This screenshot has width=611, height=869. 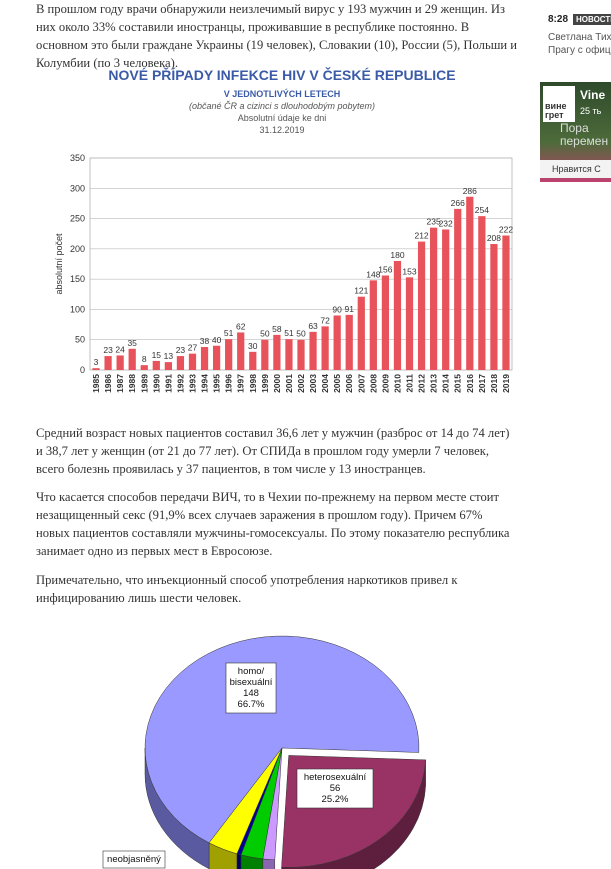 I want to click on ad-title: Vine, so click(x=593, y=95).